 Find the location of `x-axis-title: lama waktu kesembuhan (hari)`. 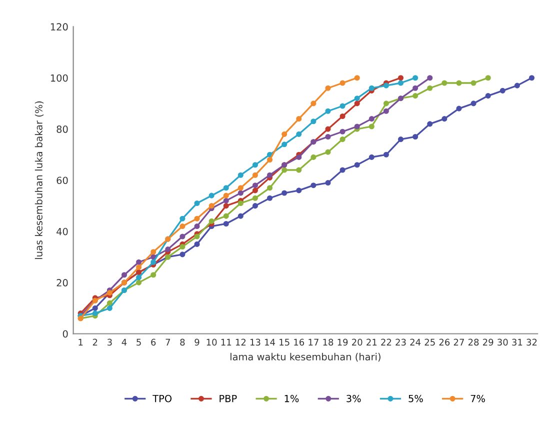

x-axis-title: lama waktu kesembuhan (hari) is located at coordinates (305, 357).